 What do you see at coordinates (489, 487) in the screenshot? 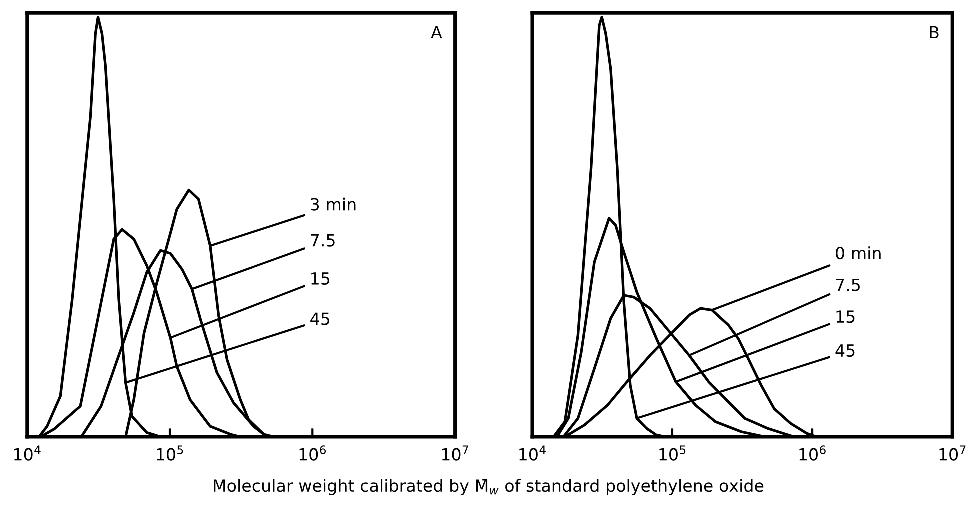
I see `x-axis-title: Molecular weight calibrated by M̄$_{w}$ of standard polyethylene oxide` at bounding box center [489, 487].